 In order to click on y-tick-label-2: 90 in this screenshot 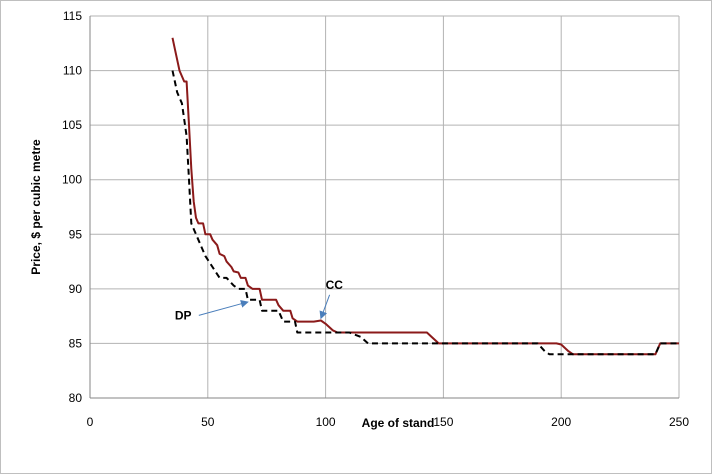, I will do `click(76, 289)`.